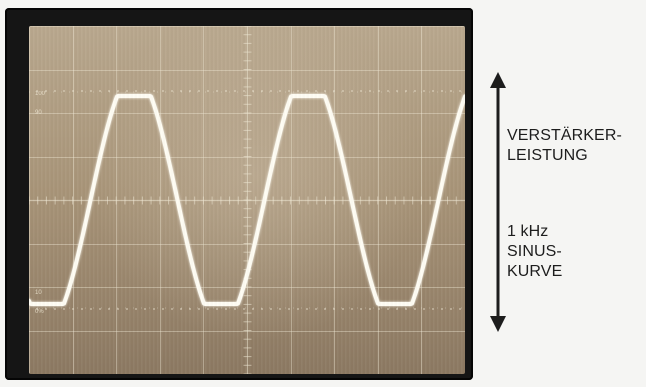 Image resolution: width=646 pixels, height=387 pixels. Describe the element at coordinates (498, 324) in the screenshot. I see `arrow-down-icon` at that location.